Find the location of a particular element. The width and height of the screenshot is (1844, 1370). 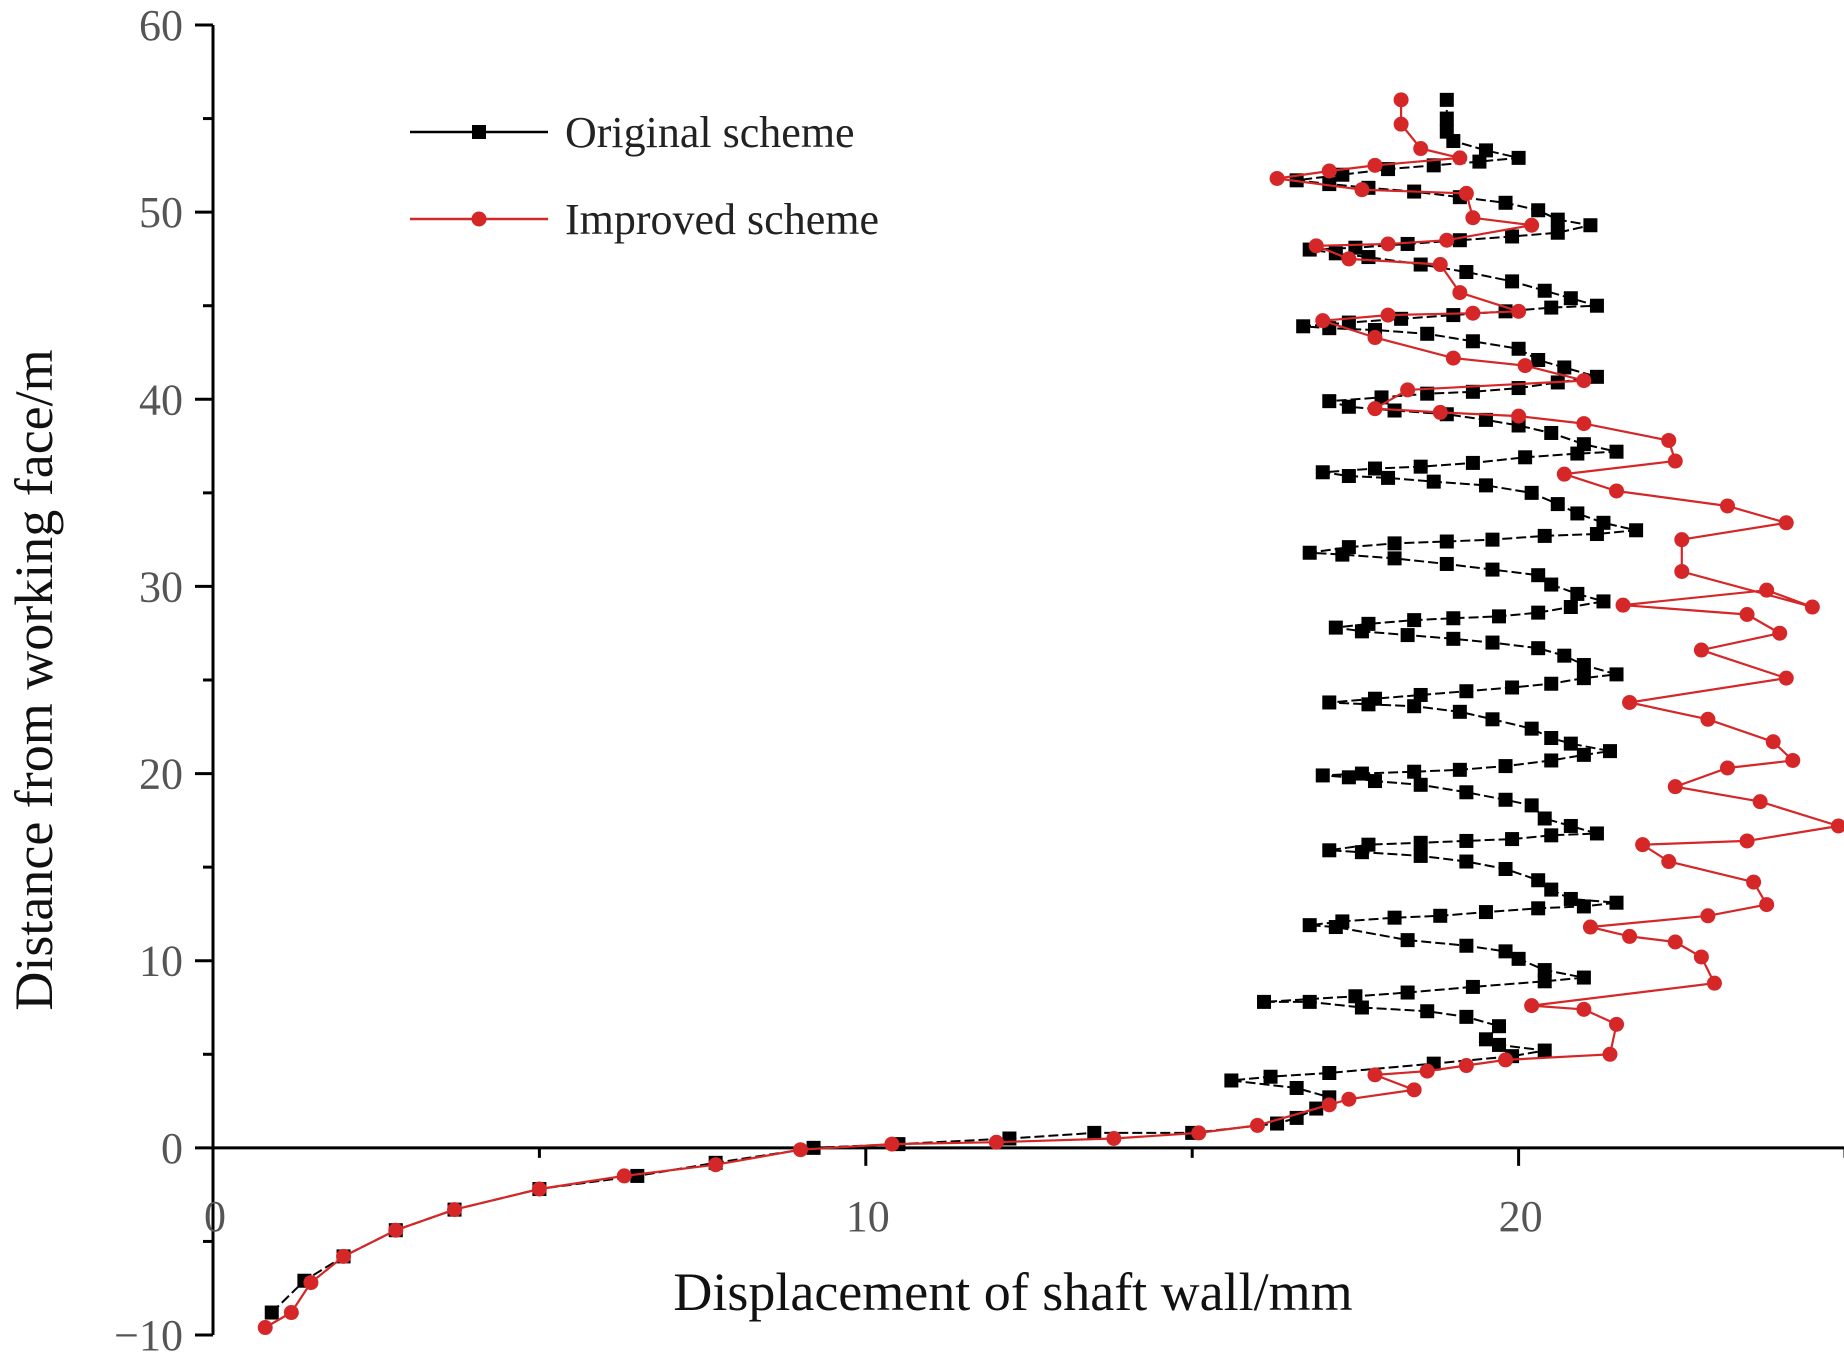

y-axis-label: Distance from working face/m is located at coordinates (34, 679).